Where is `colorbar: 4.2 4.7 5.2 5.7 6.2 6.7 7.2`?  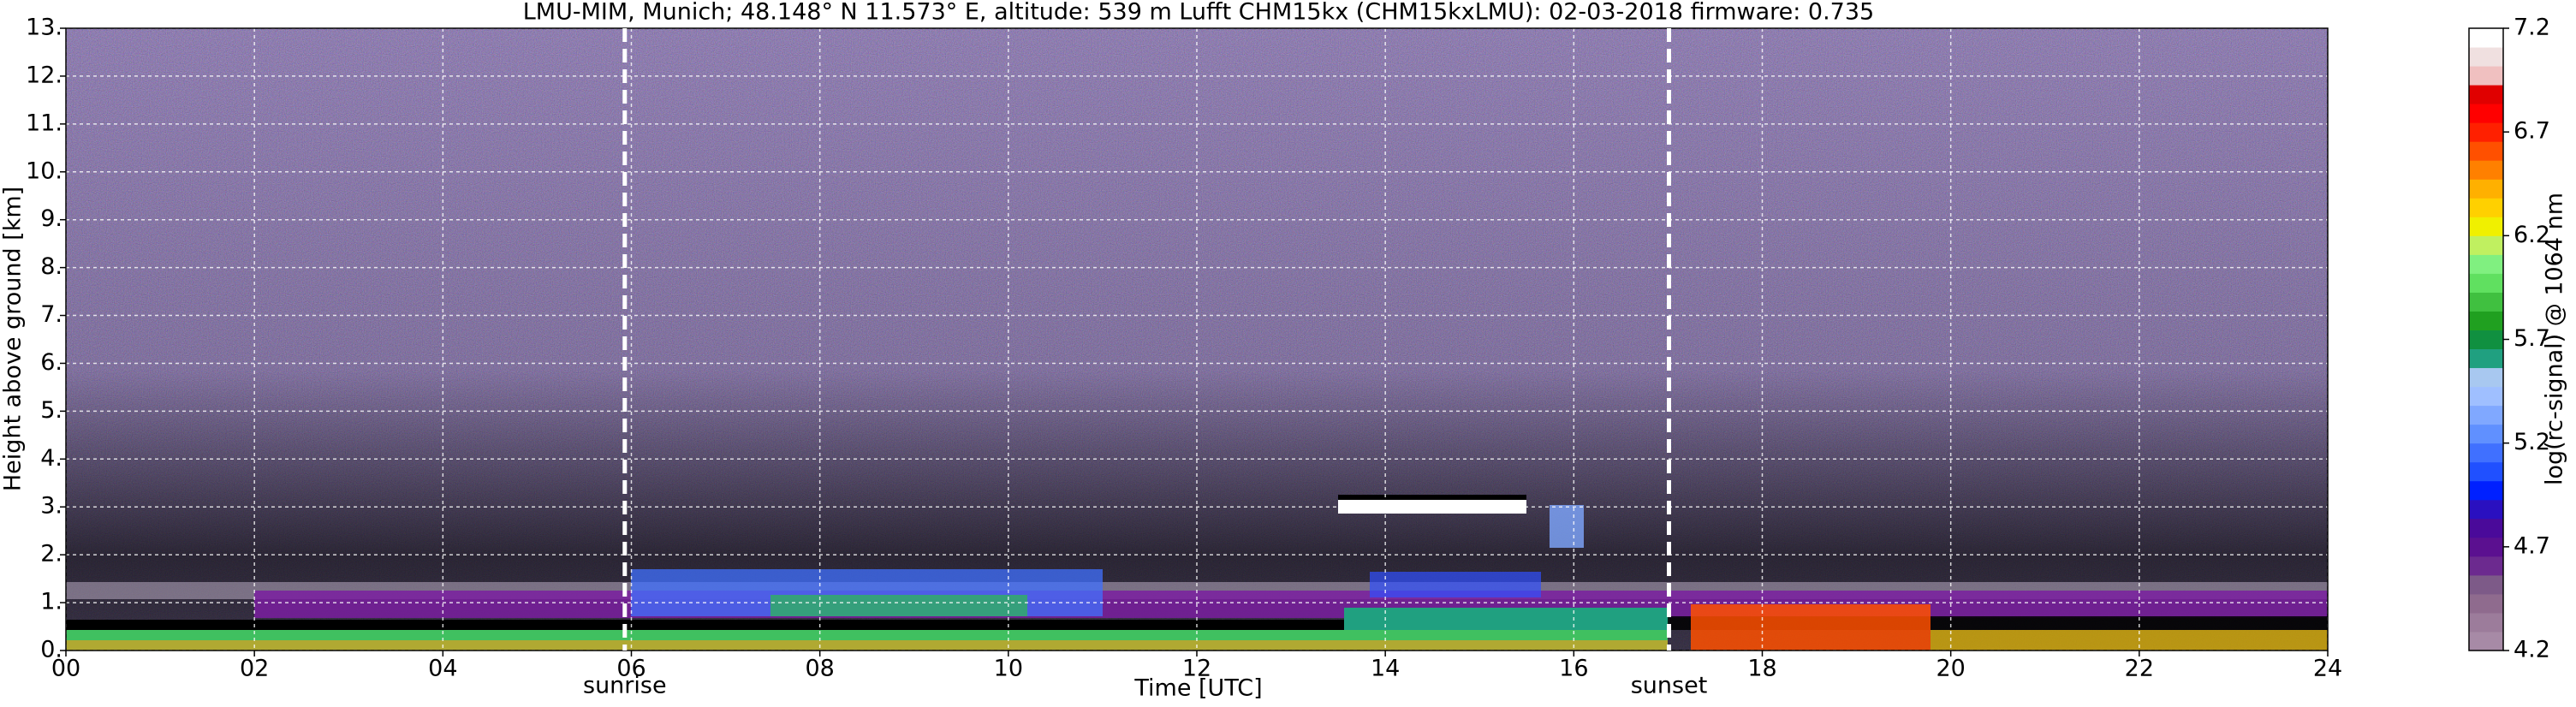
colorbar: 4.2 4.7 5.2 5.7 6.2 6.7 7.2 is located at coordinates (2509, 339).